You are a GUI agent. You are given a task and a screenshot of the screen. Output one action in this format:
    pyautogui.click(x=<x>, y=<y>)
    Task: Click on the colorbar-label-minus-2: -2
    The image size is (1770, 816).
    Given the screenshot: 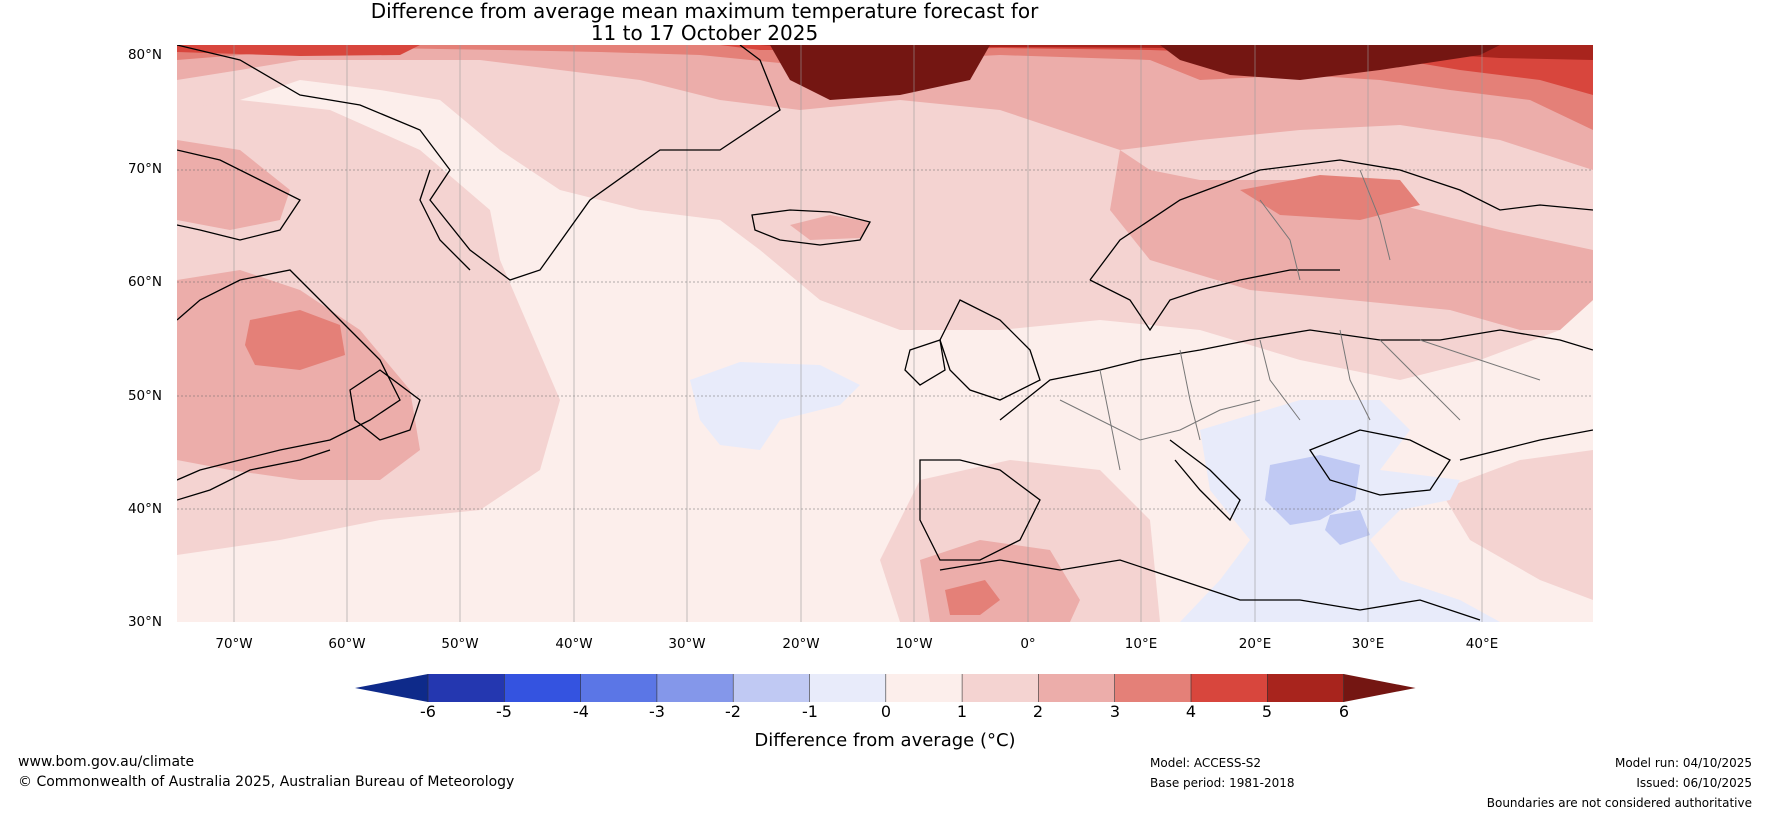 What is the action you would take?
    pyautogui.click(x=733, y=711)
    